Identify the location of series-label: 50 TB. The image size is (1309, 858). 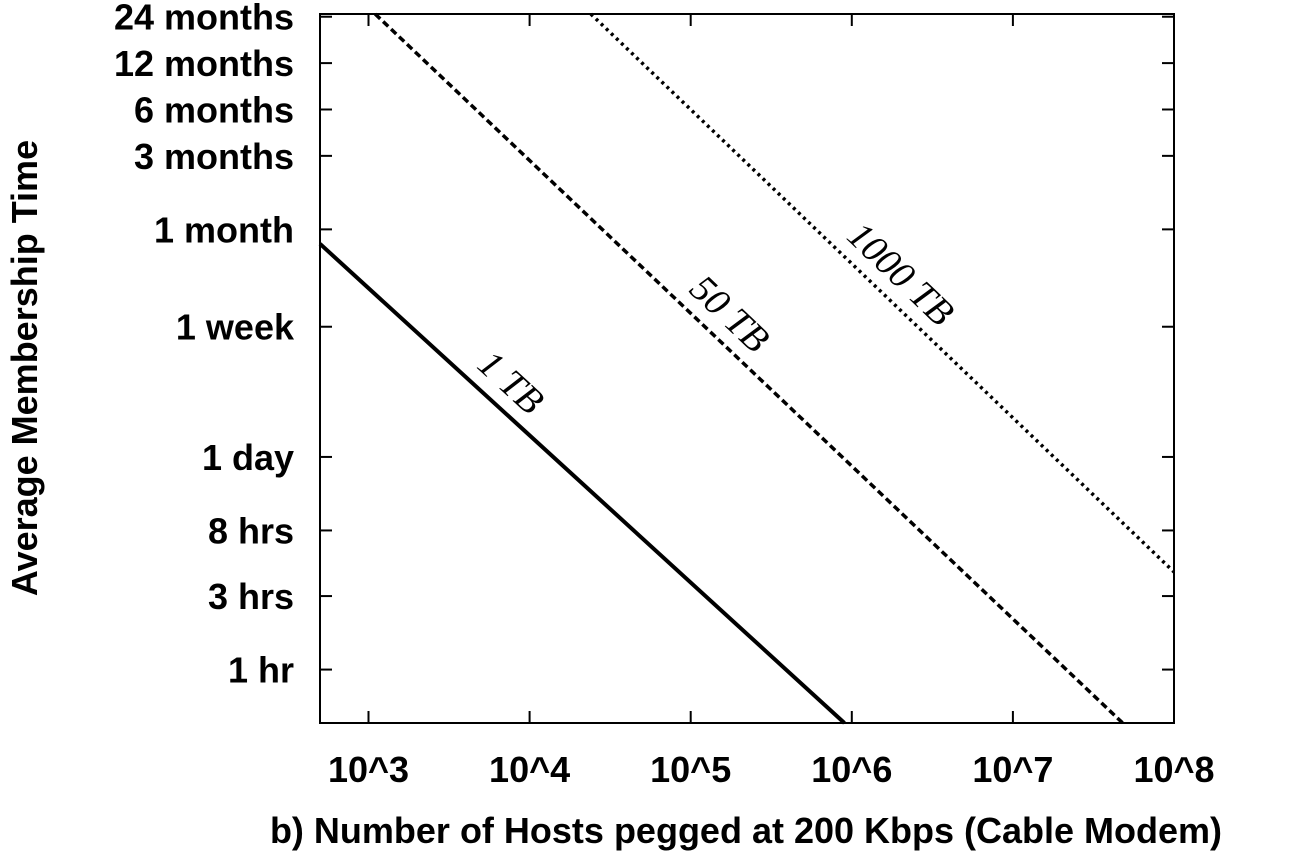
(730, 314).